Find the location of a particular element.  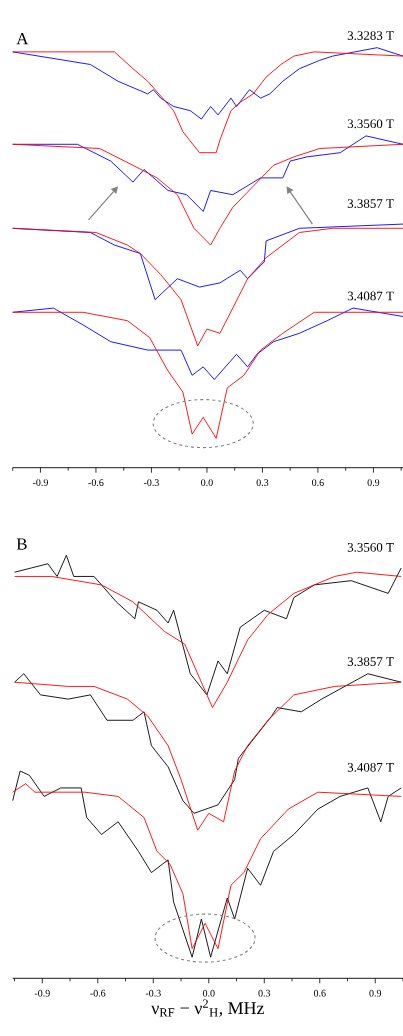

x-axis-title: ν$_{RF}$ − ν$^{2}$$_{H}$, MHz is located at coordinates (207, 1008).